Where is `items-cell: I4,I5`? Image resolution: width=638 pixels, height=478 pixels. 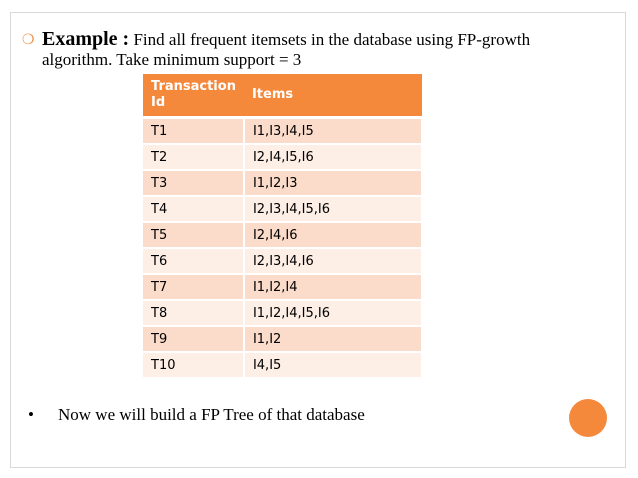
items-cell: I4,I5 is located at coordinates (333, 365).